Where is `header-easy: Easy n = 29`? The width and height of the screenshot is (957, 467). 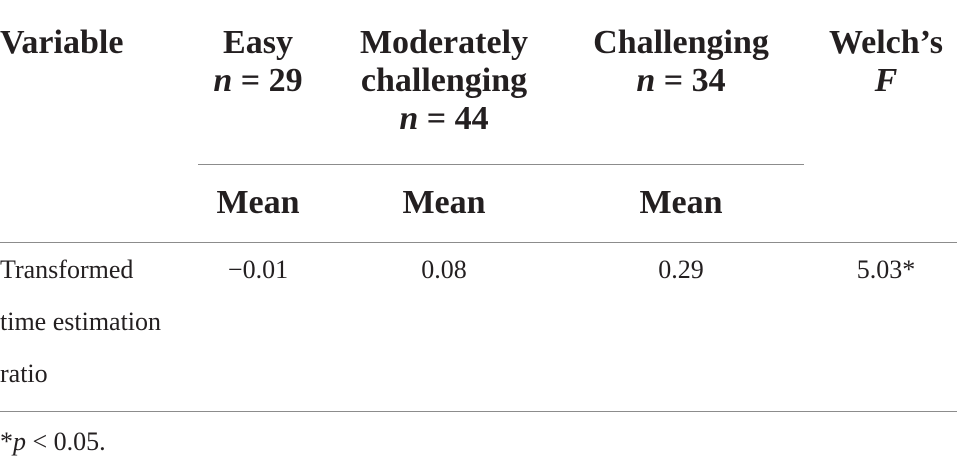 header-easy: Easy n = 29 is located at coordinates (258, 62).